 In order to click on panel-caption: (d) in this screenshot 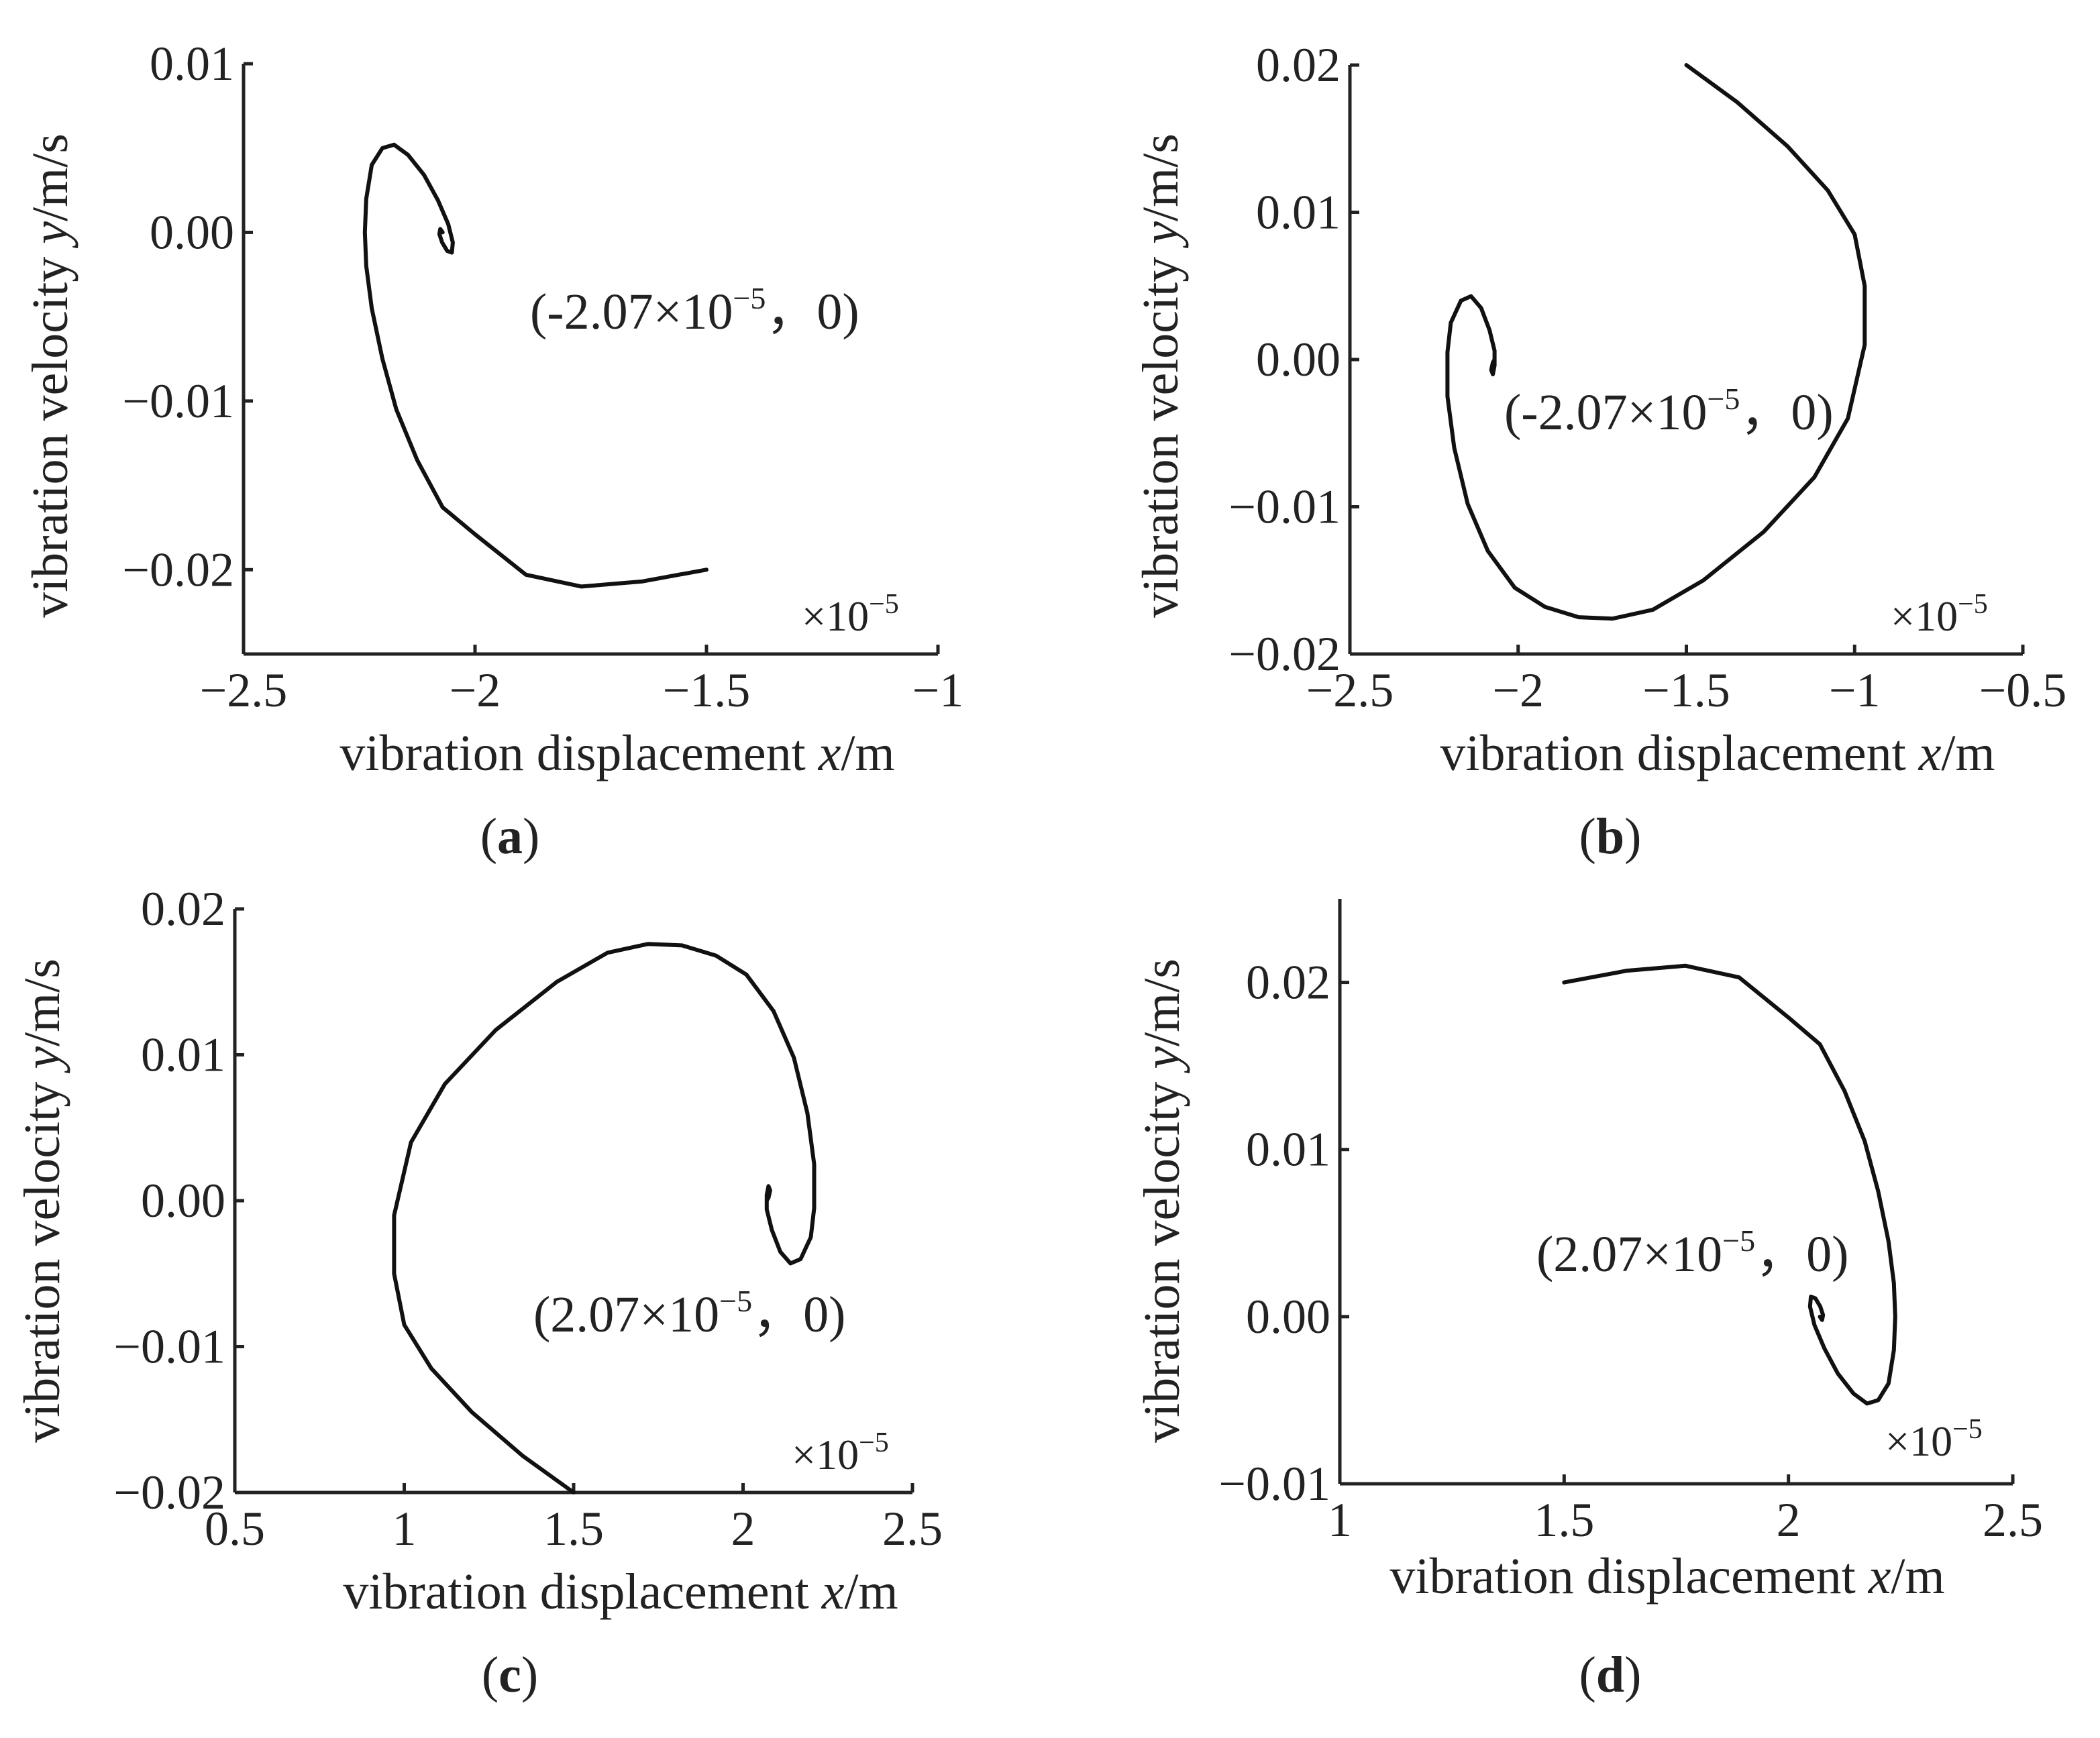, I will do `click(1610, 1675)`.